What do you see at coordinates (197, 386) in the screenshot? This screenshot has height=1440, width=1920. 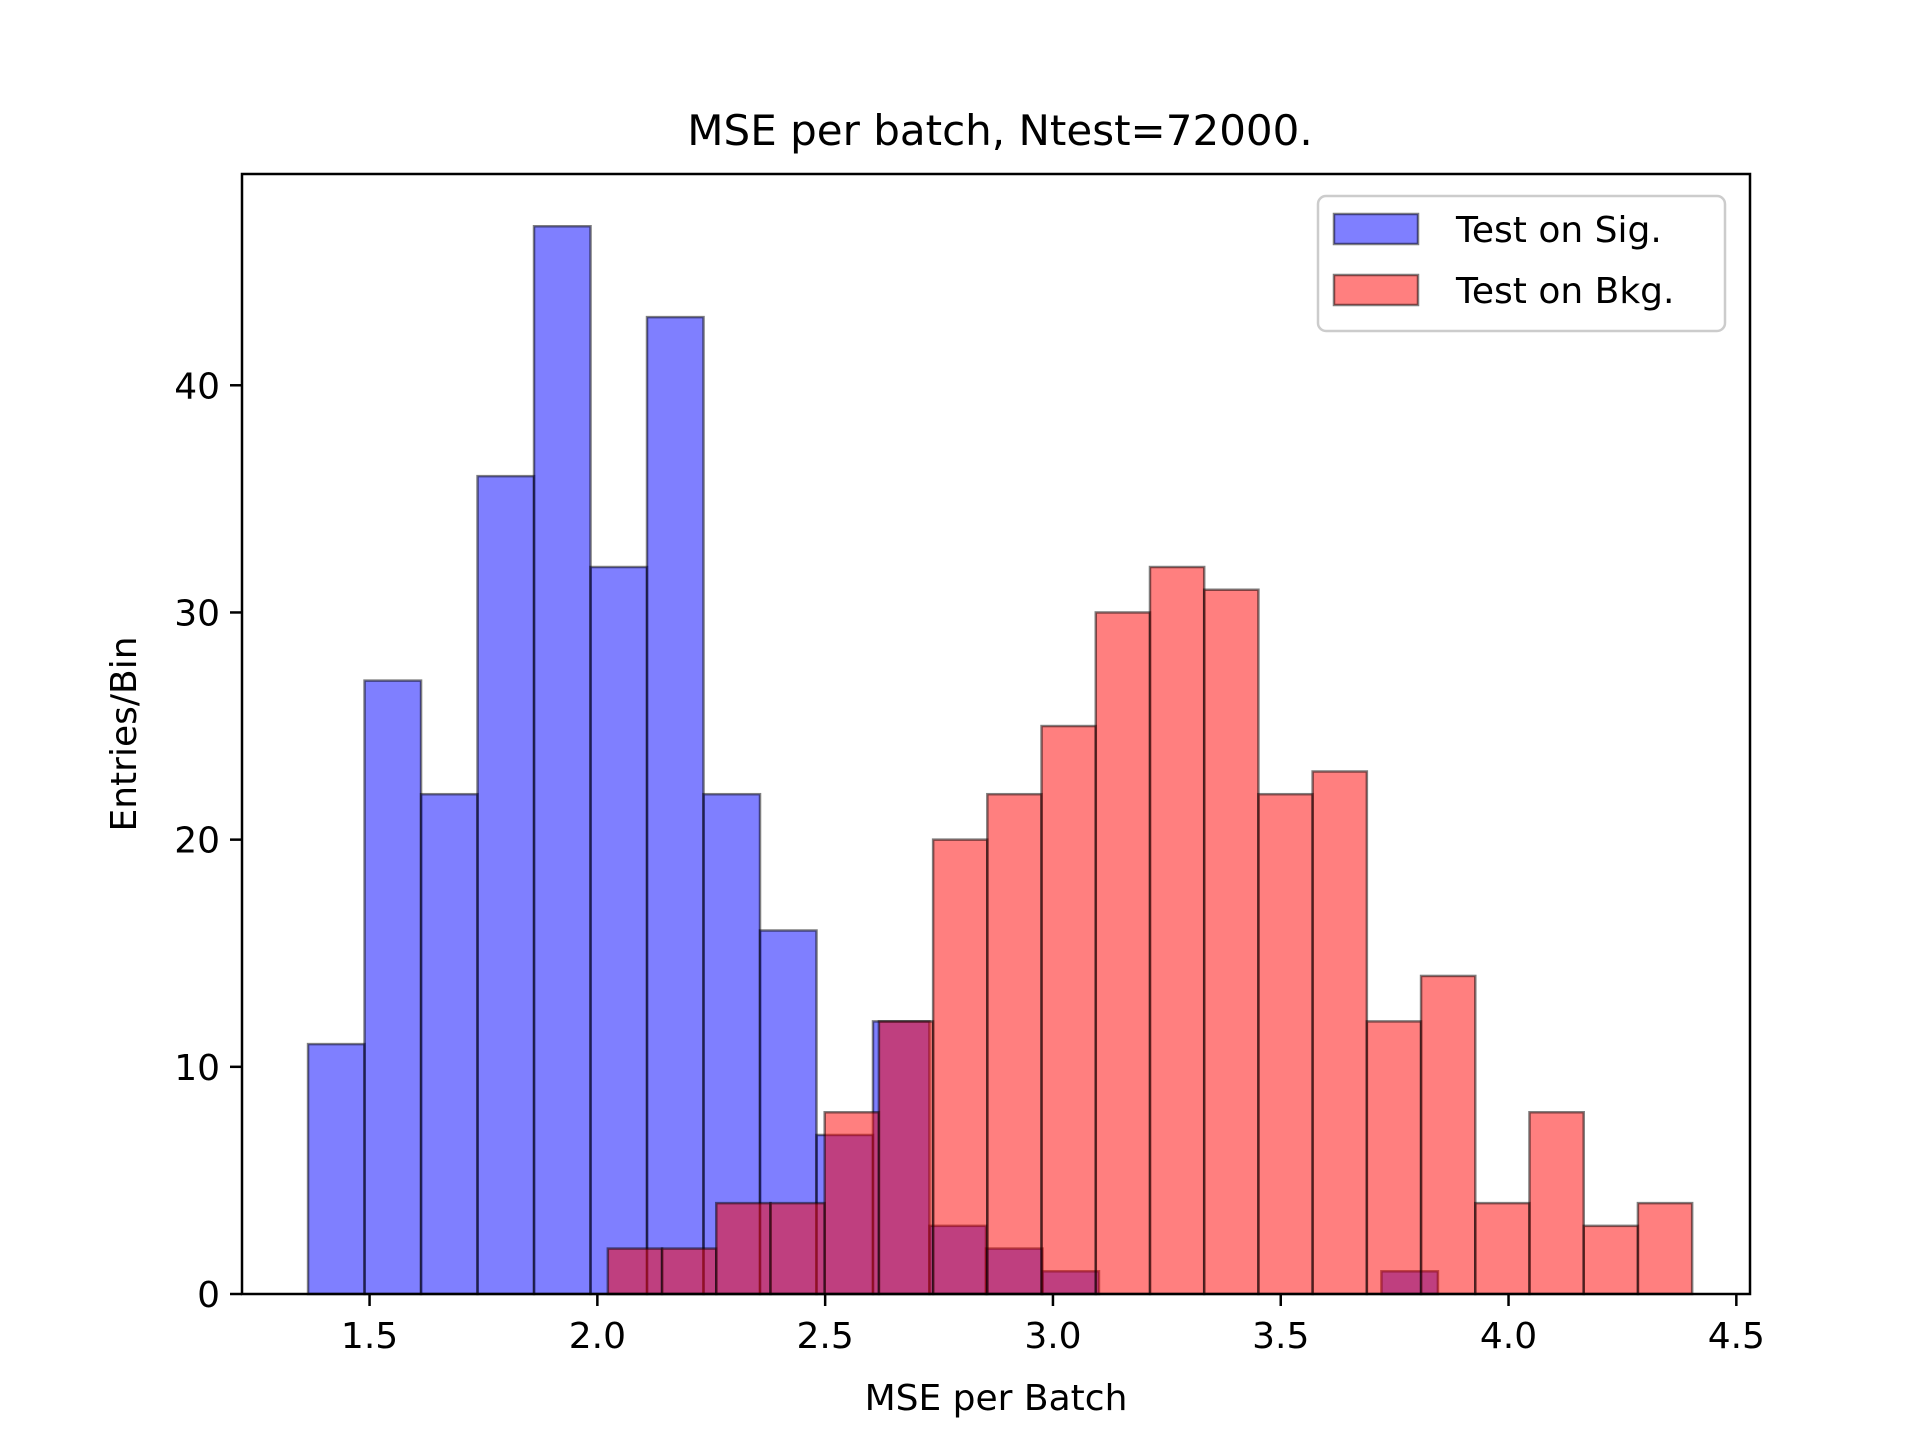 I see `y-tick-label: 40` at bounding box center [197, 386].